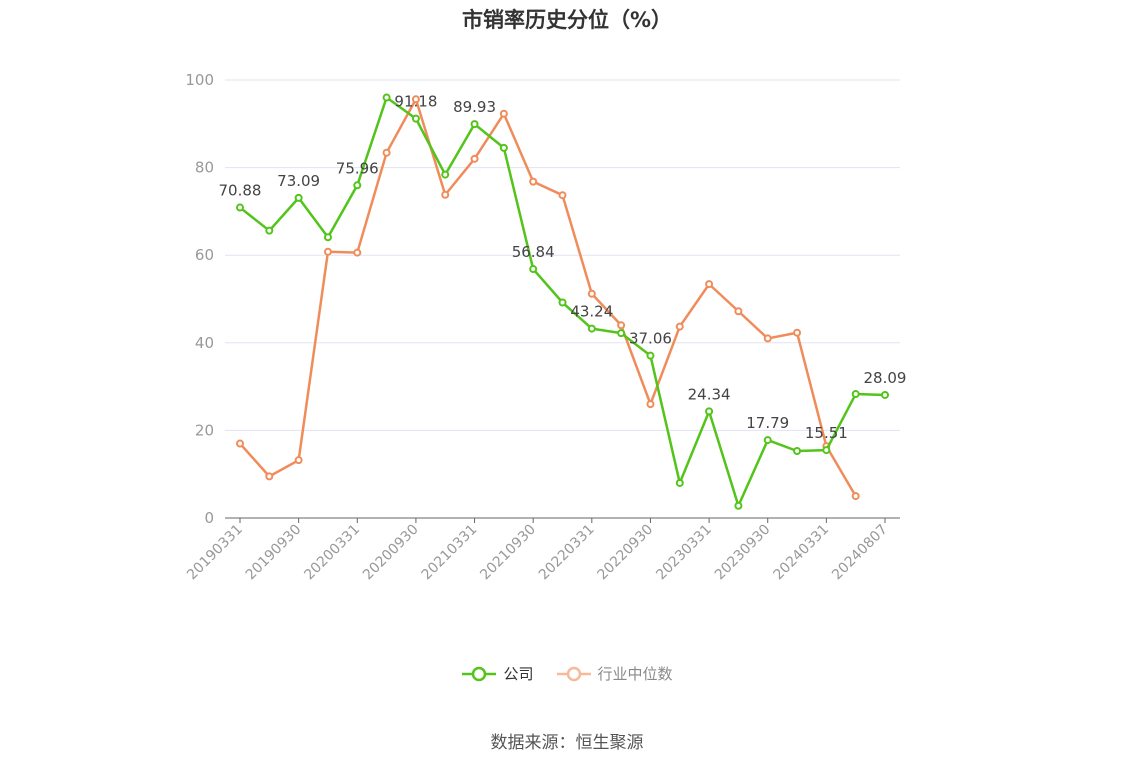  I want to click on x-tick-label: 20190331, so click(215, 553).